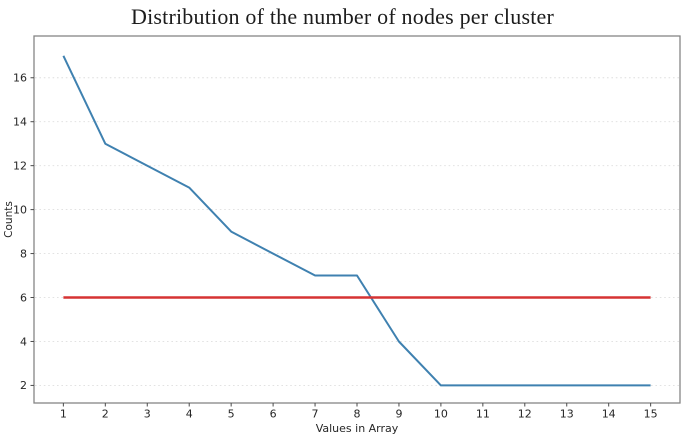 This screenshot has height=439, width=685. I want to click on y-tick-label-2: 2, so click(23, 385).